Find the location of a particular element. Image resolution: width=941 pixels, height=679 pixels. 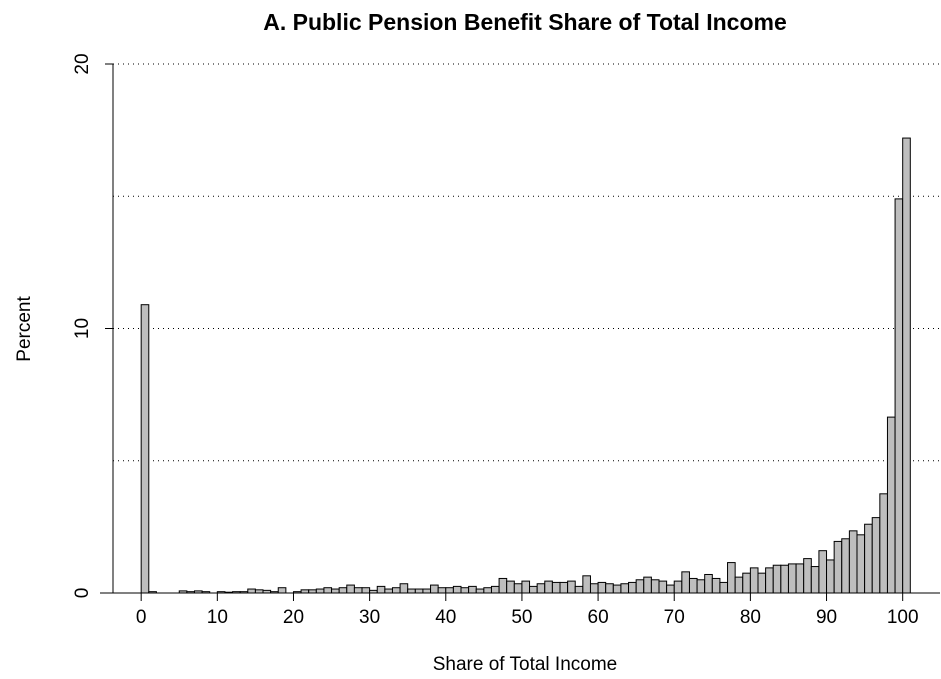

x-tick-label: 30 is located at coordinates (369, 617).